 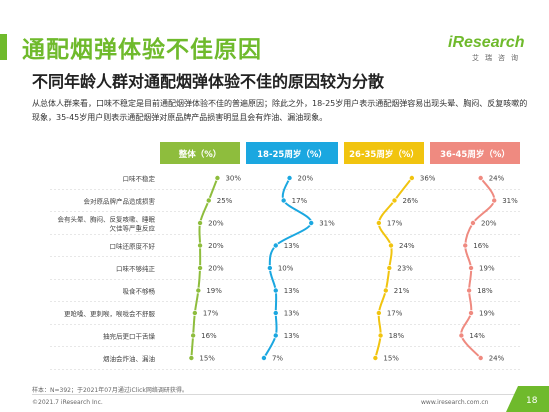 What do you see at coordinates (455, 402) in the screenshot?
I see `website-link: www.iresearch.com.cn` at bounding box center [455, 402].